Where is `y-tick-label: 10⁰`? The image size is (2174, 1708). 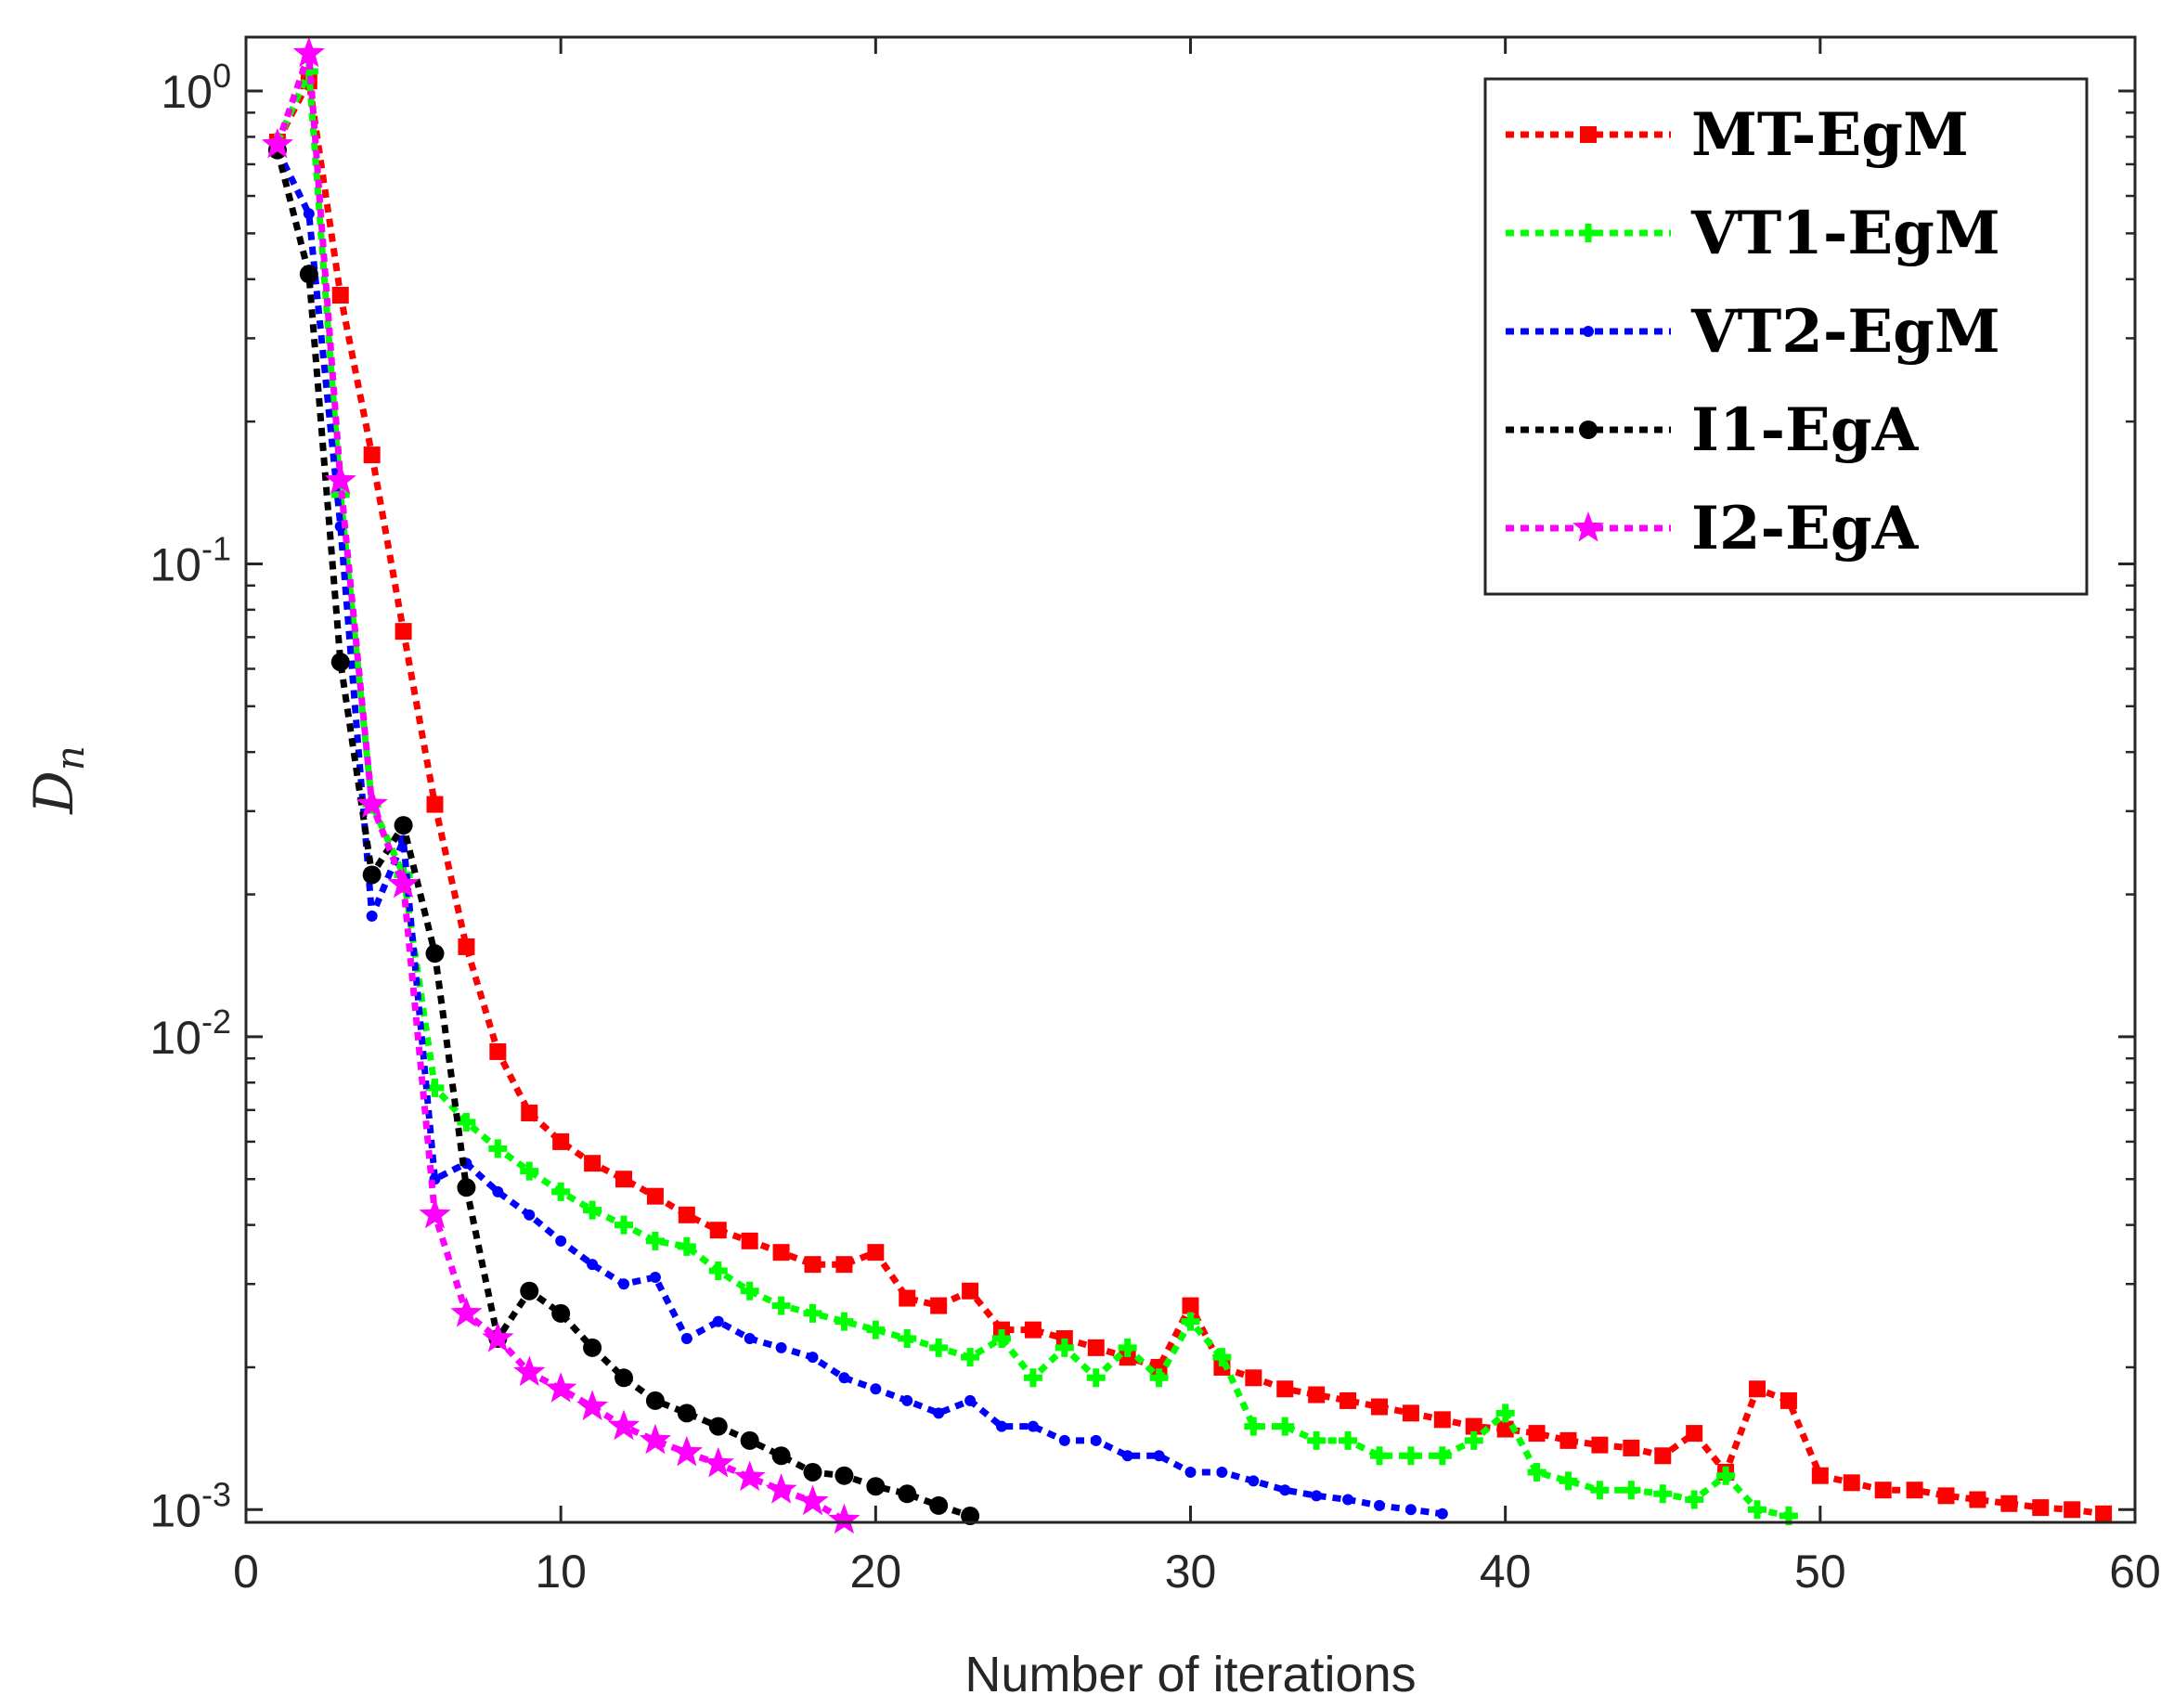
y-tick-label: 10⁰ is located at coordinates (196, 88).